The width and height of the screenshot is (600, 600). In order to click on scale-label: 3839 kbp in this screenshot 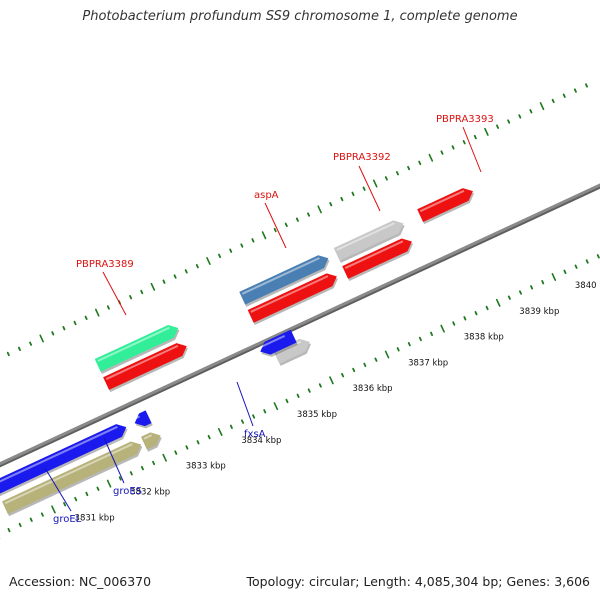, I will do `click(539, 312)`.